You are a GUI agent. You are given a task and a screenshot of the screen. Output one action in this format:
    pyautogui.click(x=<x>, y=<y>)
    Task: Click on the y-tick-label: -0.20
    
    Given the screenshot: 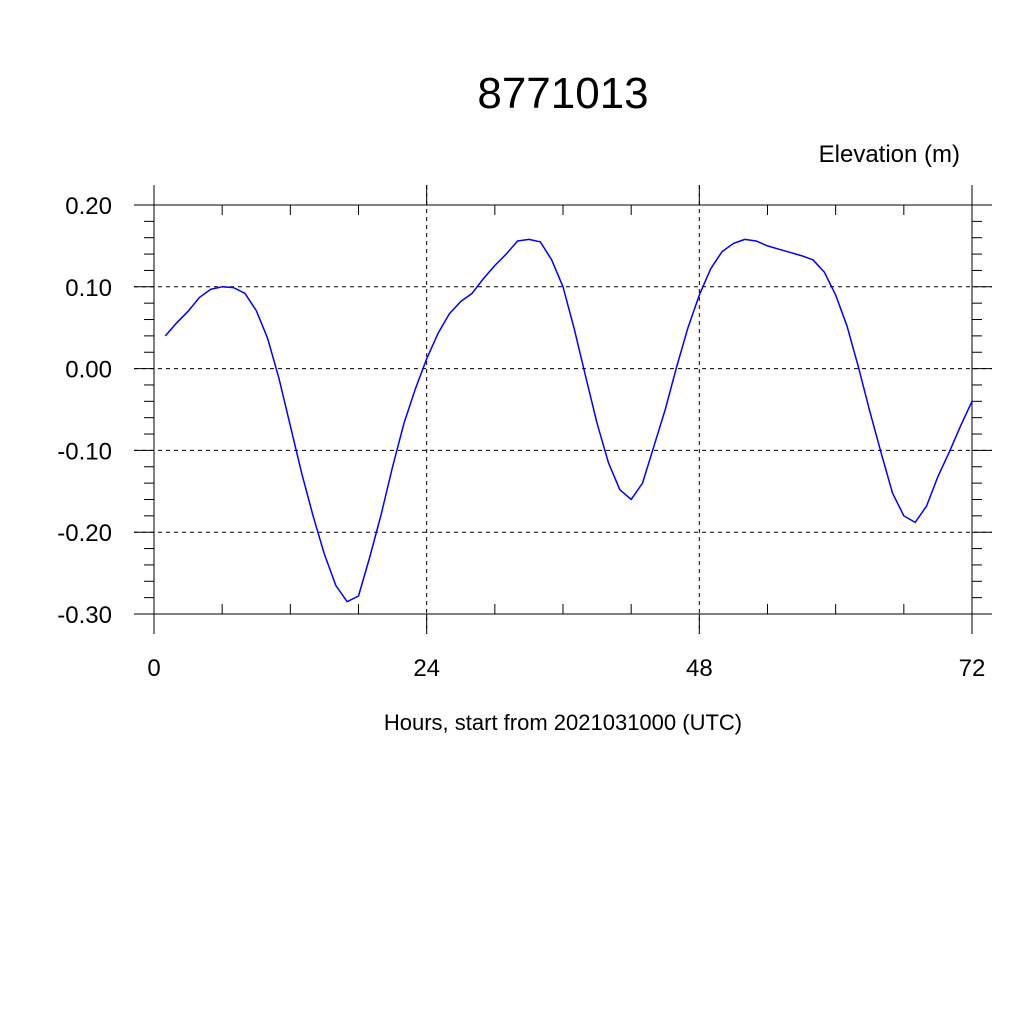 What is the action you would take?
    pyautogui.click(x=84, y=533)
    